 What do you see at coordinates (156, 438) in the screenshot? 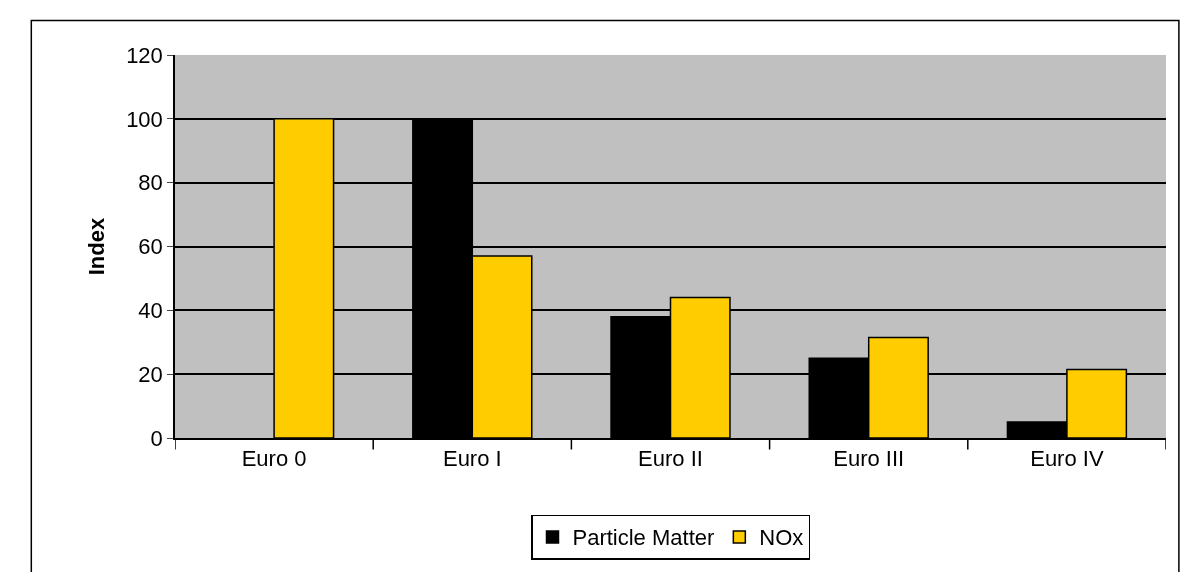
I see `y-tick-label: 0` at bounding box center [156, 438].